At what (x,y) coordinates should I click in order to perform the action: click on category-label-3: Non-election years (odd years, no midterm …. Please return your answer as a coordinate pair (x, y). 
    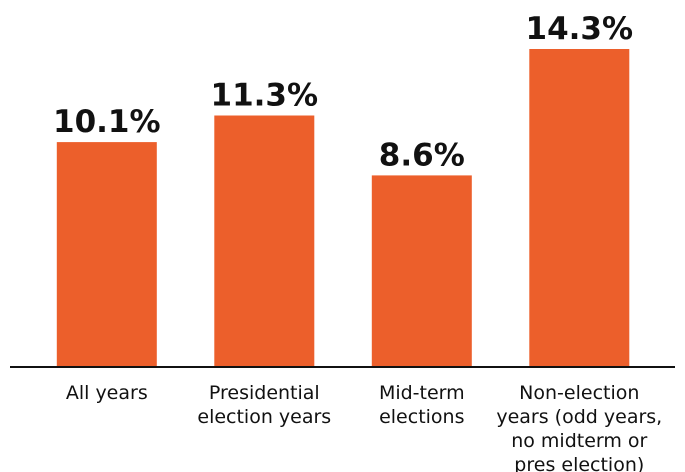
    Looking at the image, I should click on (579, 427).